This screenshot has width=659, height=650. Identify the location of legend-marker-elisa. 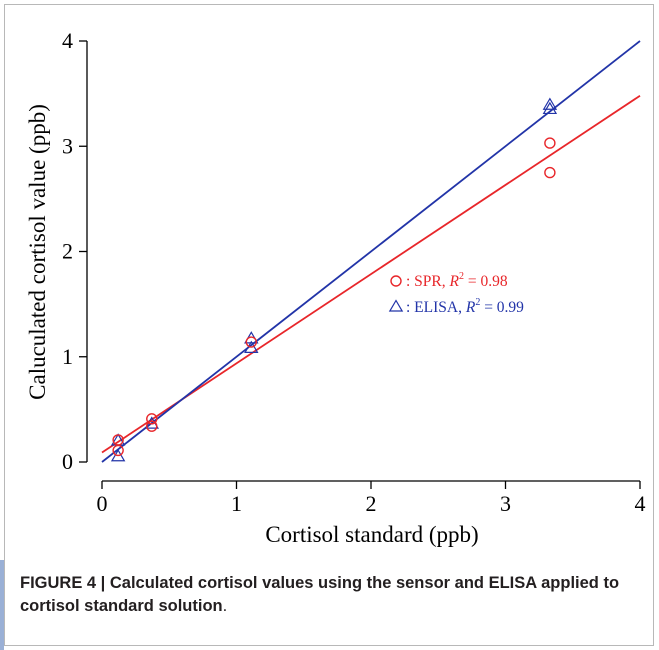
(396, 305).